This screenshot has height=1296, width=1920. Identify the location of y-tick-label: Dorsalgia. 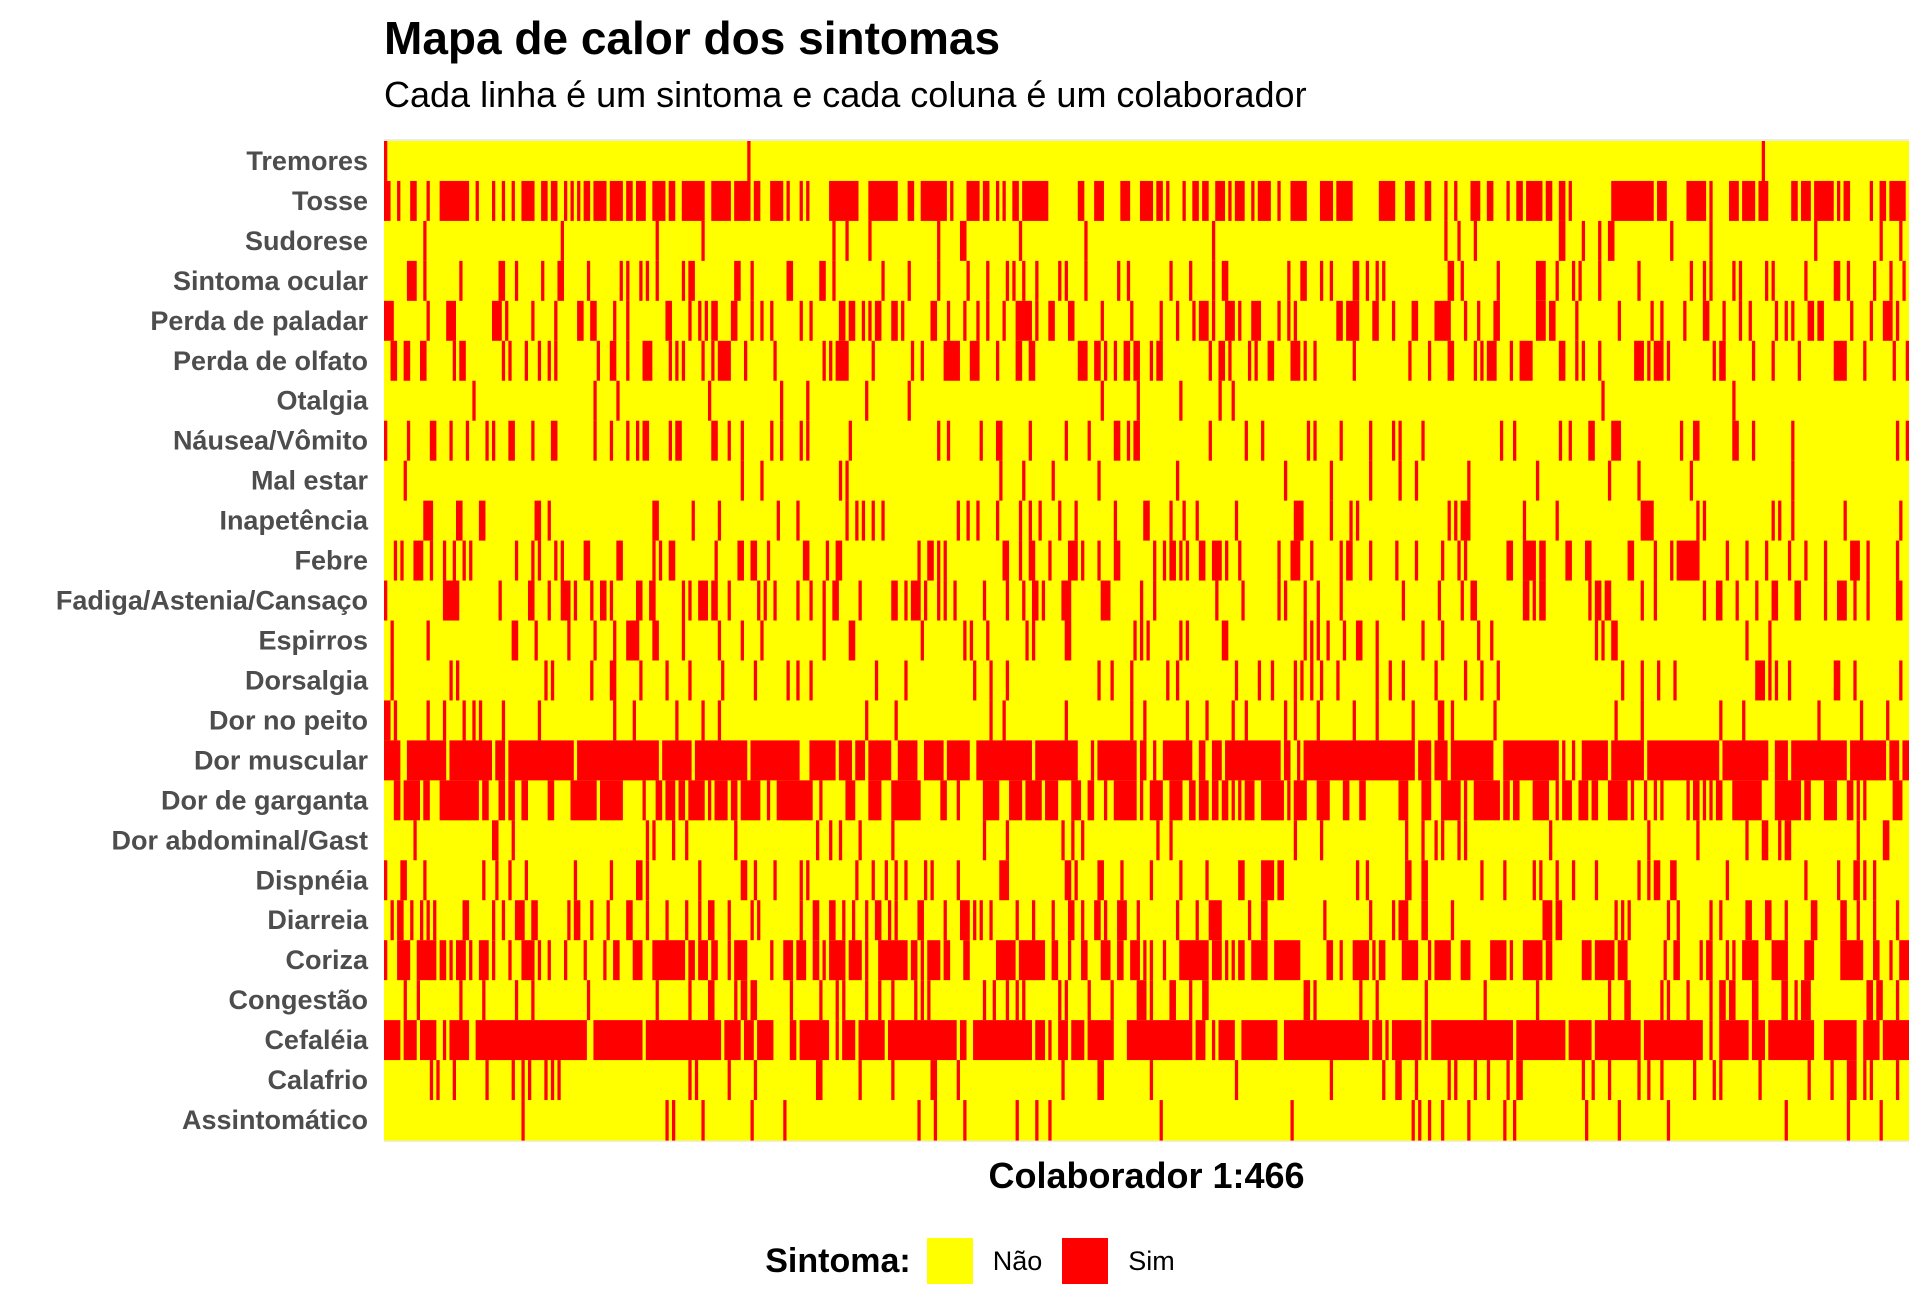
(307, 680).